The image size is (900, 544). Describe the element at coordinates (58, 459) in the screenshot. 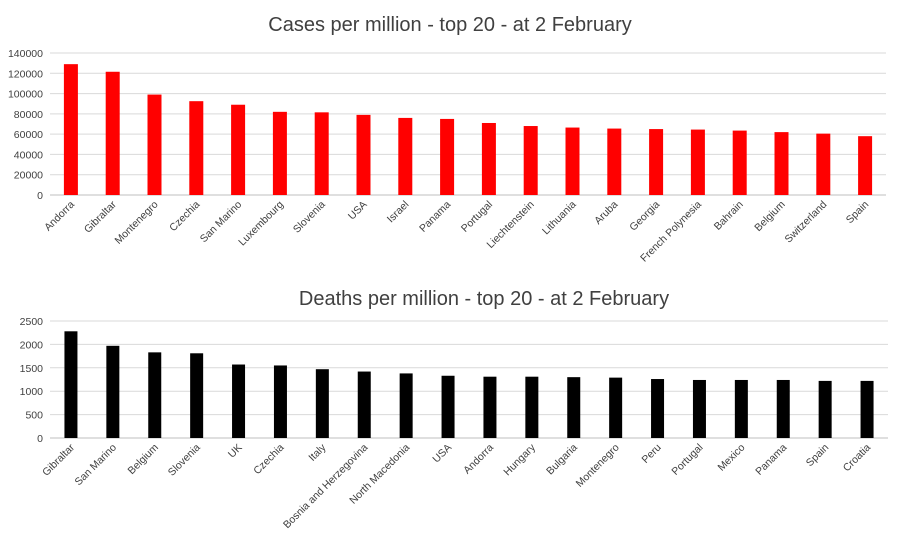

I see `deaths-x-tick-label: Gibraltar` at that location.